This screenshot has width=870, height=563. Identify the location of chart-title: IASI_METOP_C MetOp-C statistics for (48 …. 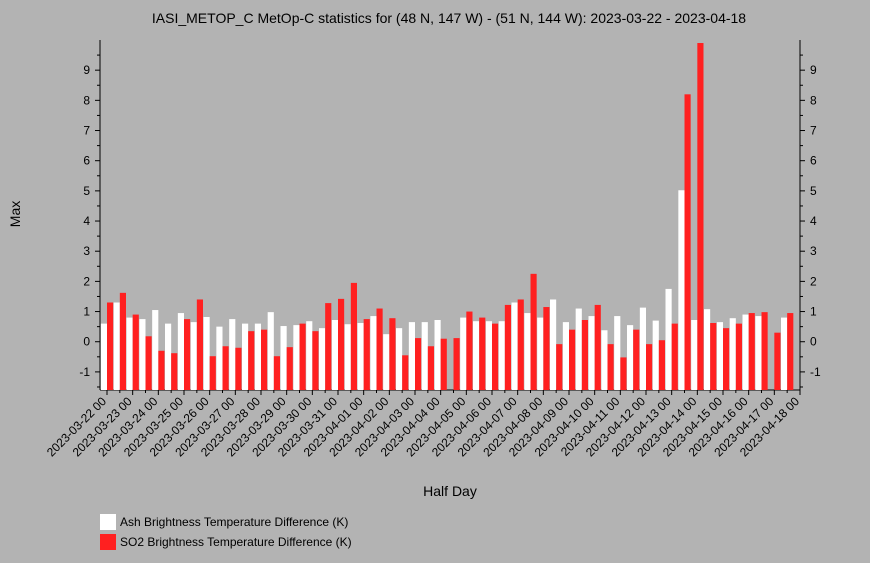
(449, 18).